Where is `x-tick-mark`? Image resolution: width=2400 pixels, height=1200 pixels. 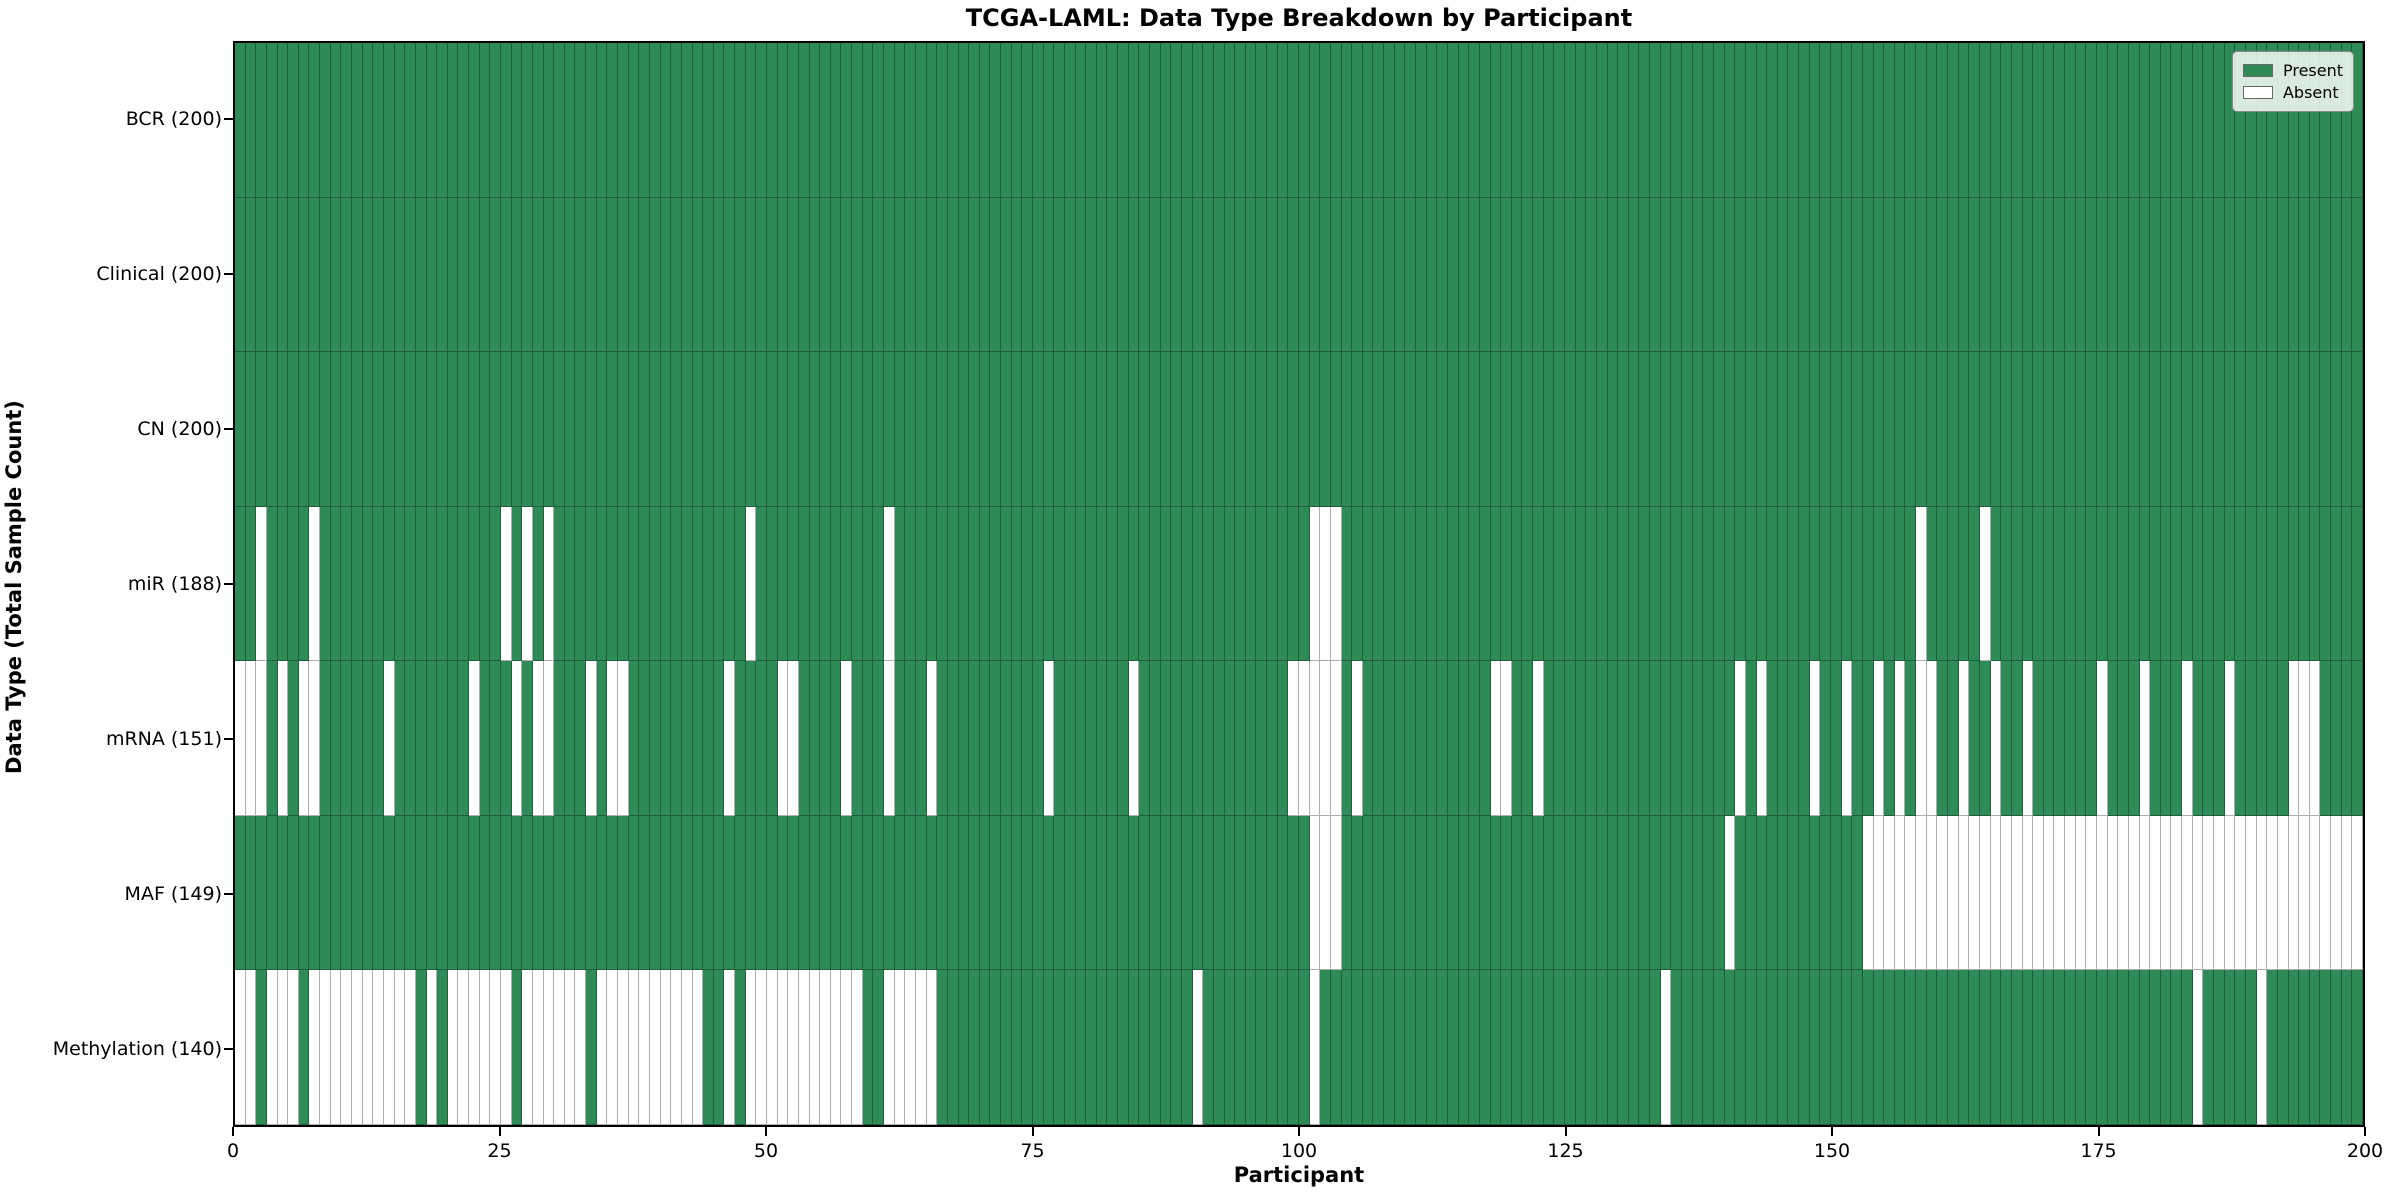 x-tick-mark is located at coordinates (1299, 1131).